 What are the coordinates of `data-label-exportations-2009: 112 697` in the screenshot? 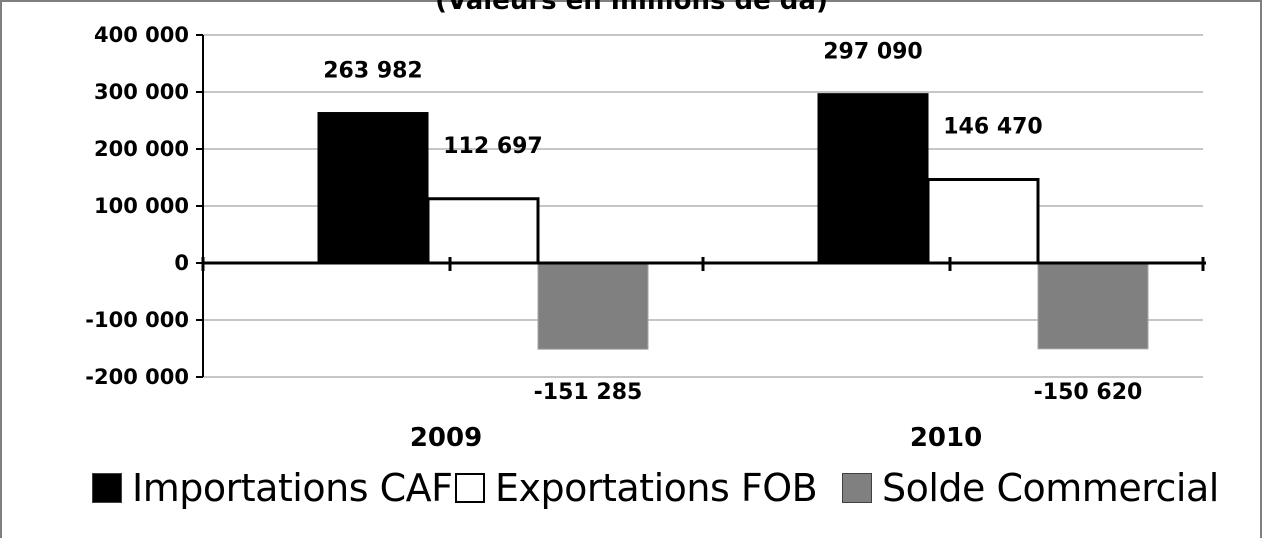 It's located at (493, 146).